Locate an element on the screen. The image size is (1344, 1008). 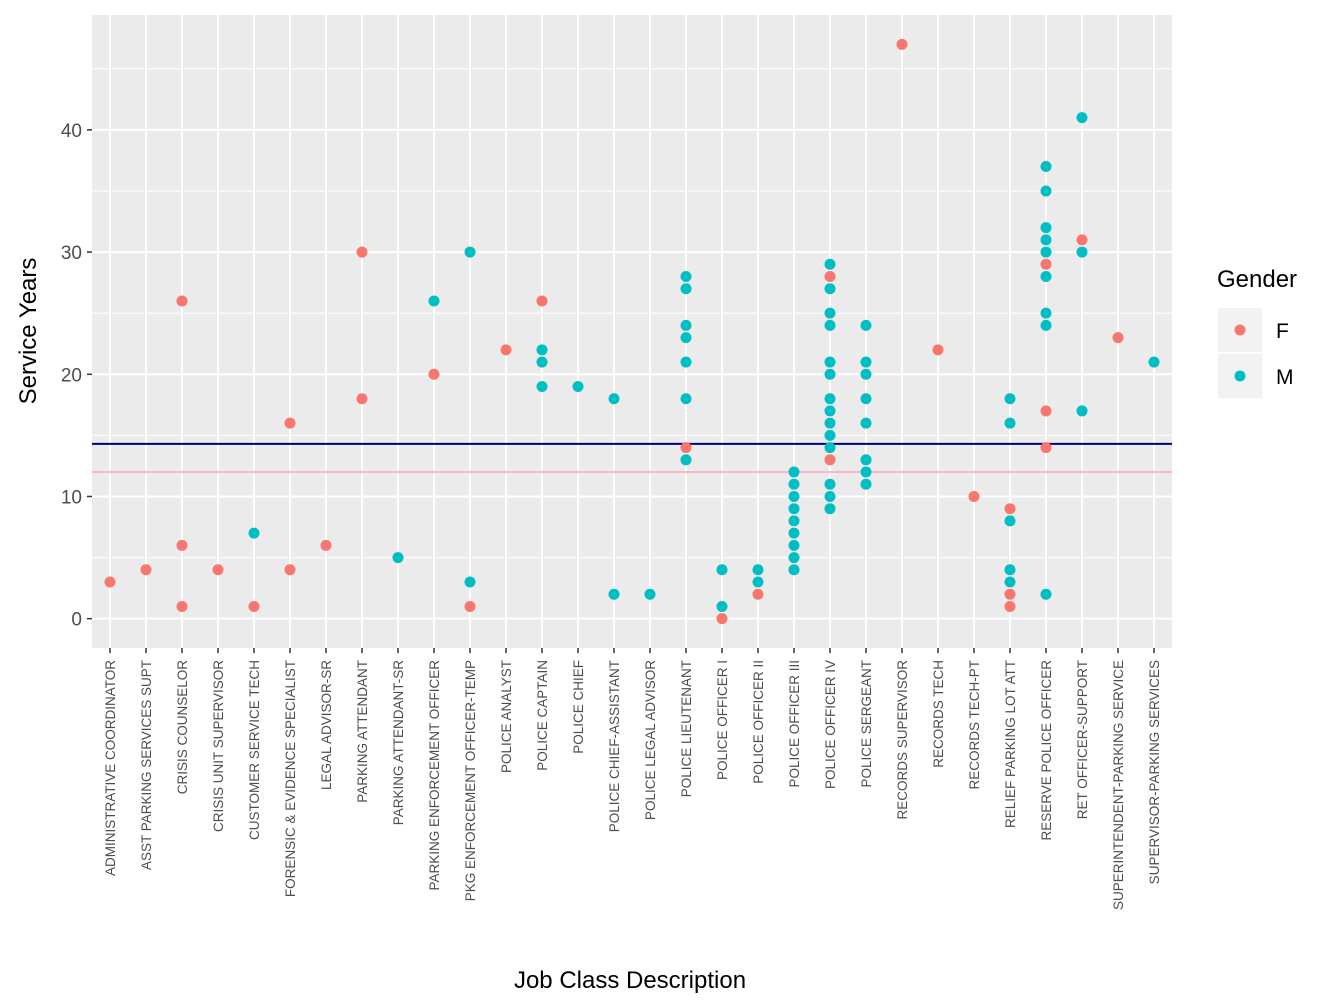
legend-label: F is located at coordinates (1282, 331).